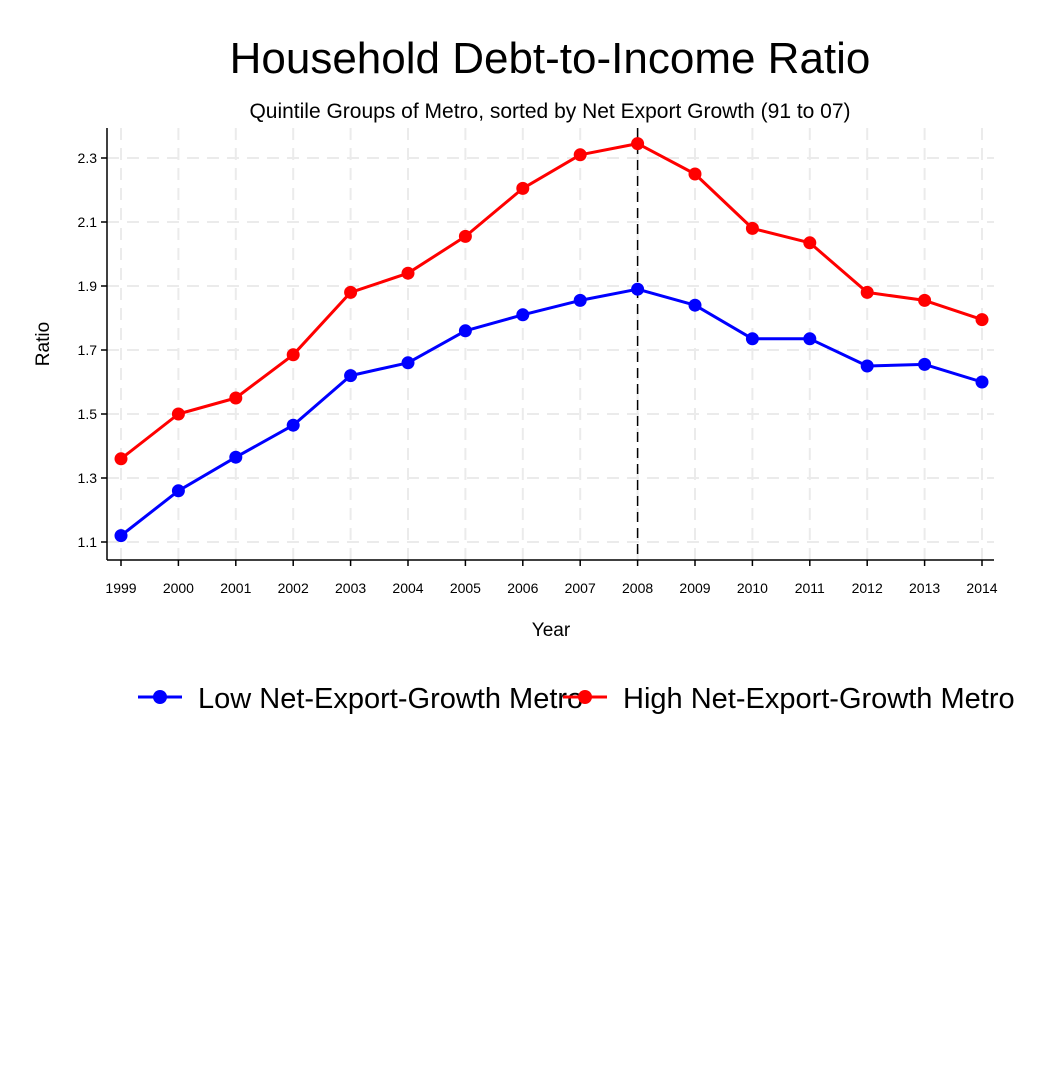 The height and width of the screenshot is (1091, 1059). I want to click on y-tick-label: 2.3, so click(88, 158).